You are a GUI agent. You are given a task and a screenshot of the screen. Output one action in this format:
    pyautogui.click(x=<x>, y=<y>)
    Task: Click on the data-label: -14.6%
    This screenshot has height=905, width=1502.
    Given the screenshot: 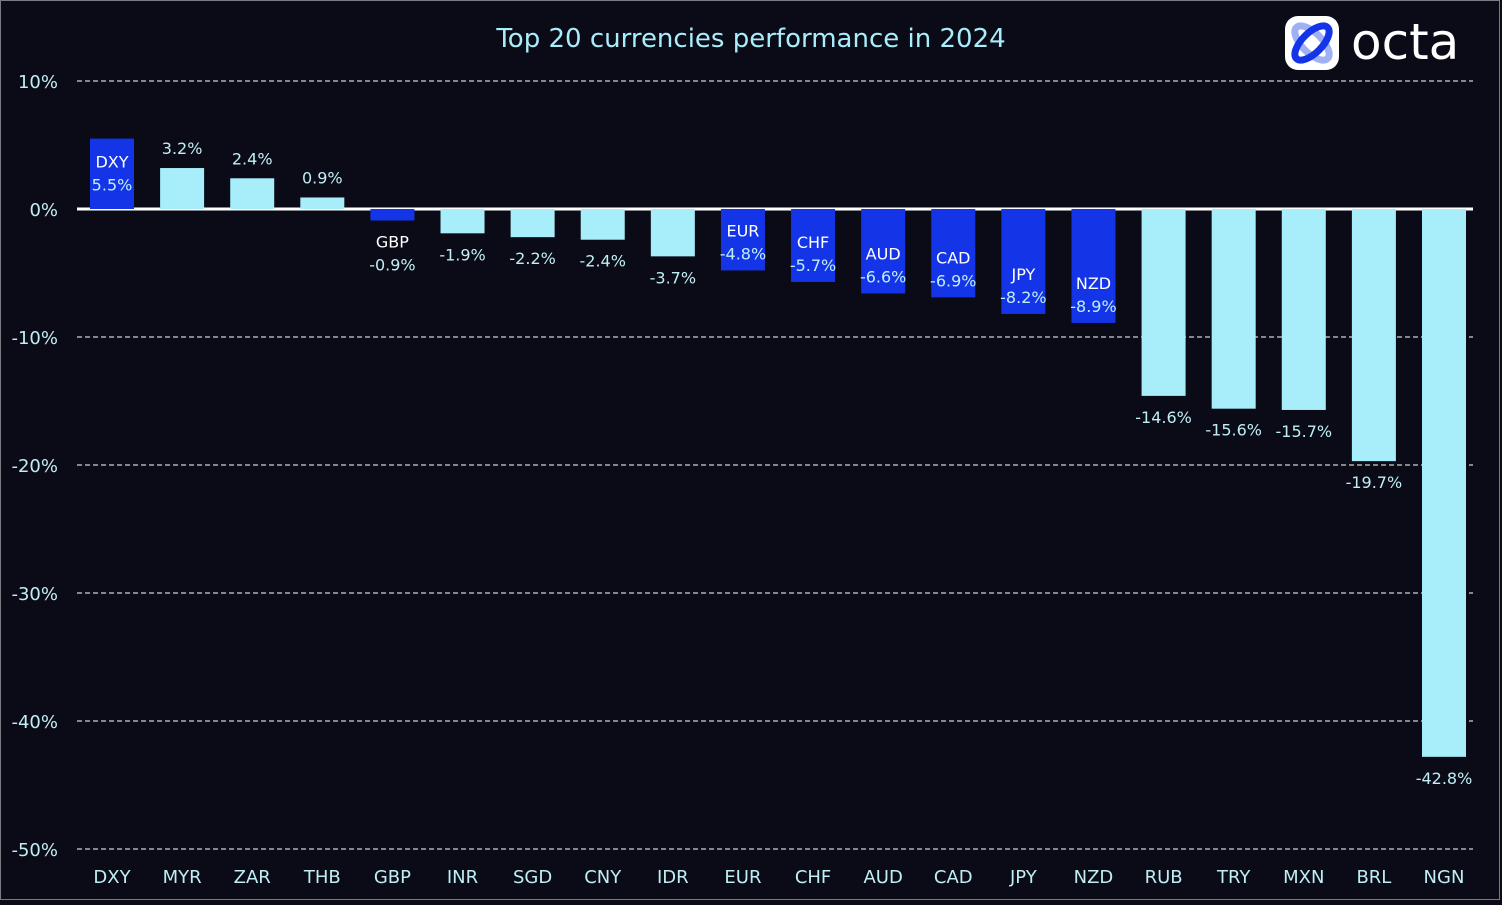 What is the action you would take?
    pyautogui.click(x=1163, y=417)
    